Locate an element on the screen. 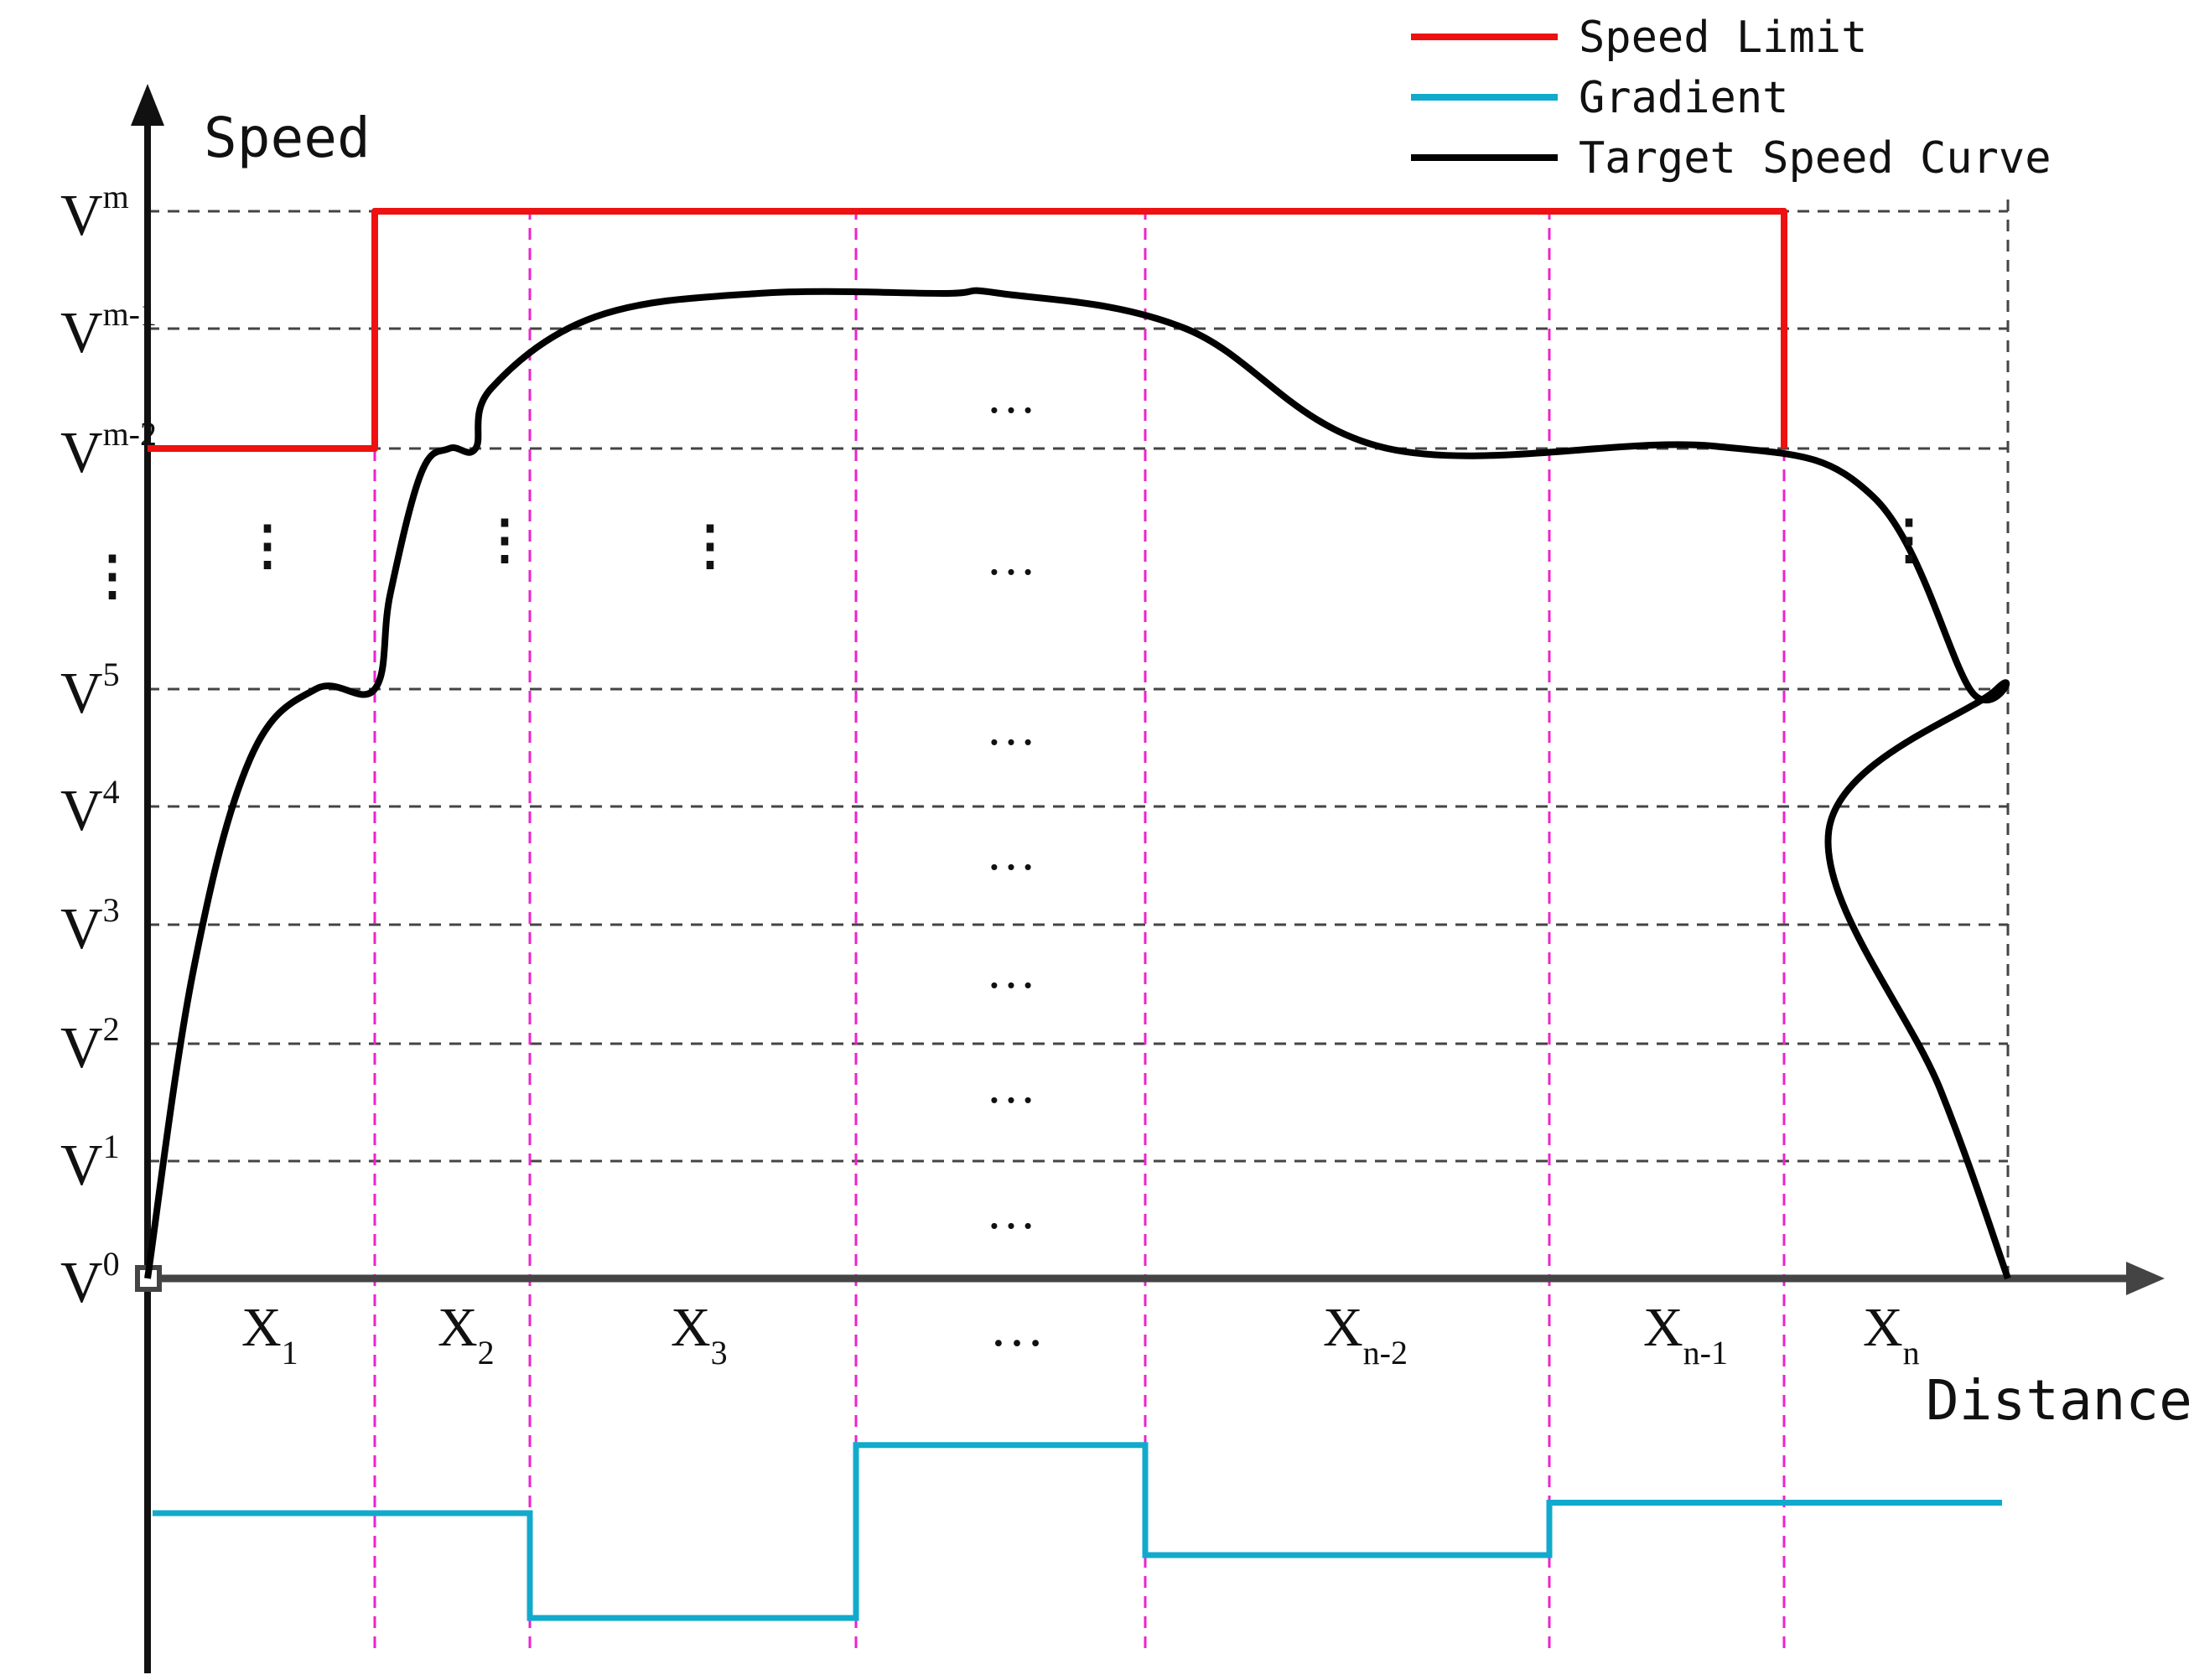 This screenshot has width=2189, height=1680. x-section-label: X3 is located at coordinates (700, 1334).